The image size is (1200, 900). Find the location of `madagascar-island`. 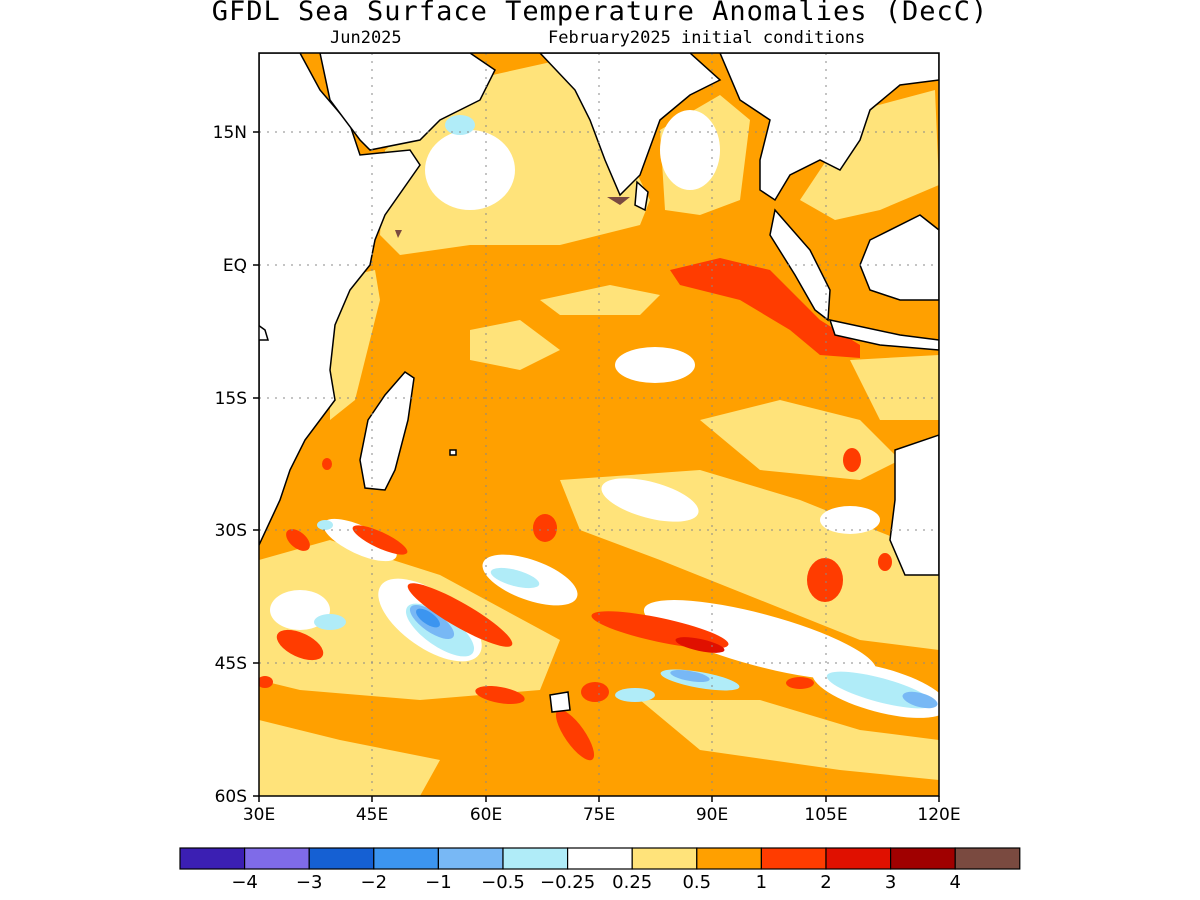

madagascar-island is located at coordinates (387, 431).